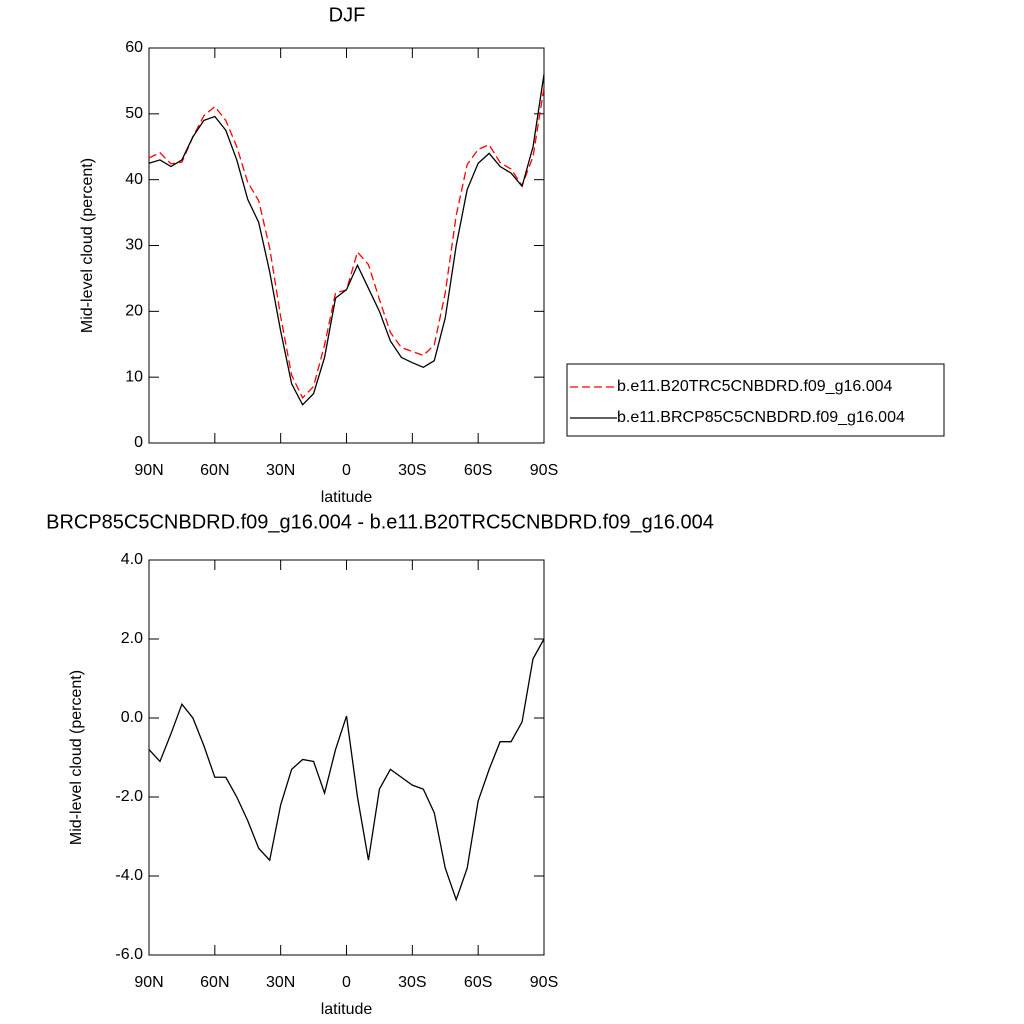  What do you see at coordinates (134, 376) in the screenshot?
I see `y-tick-label: 10` at bounding box center [134, 376].